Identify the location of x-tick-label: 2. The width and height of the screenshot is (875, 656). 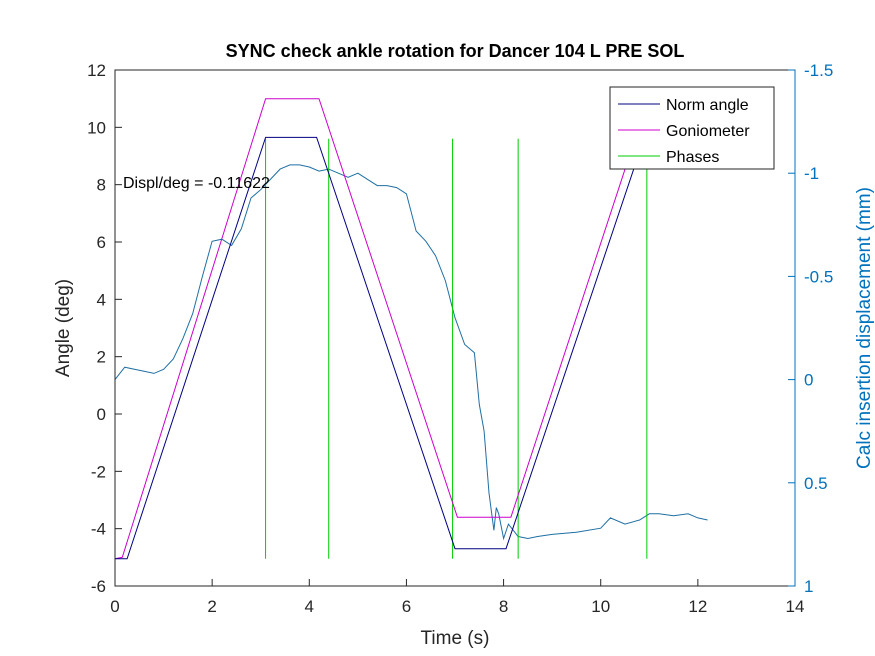
(211, 606).